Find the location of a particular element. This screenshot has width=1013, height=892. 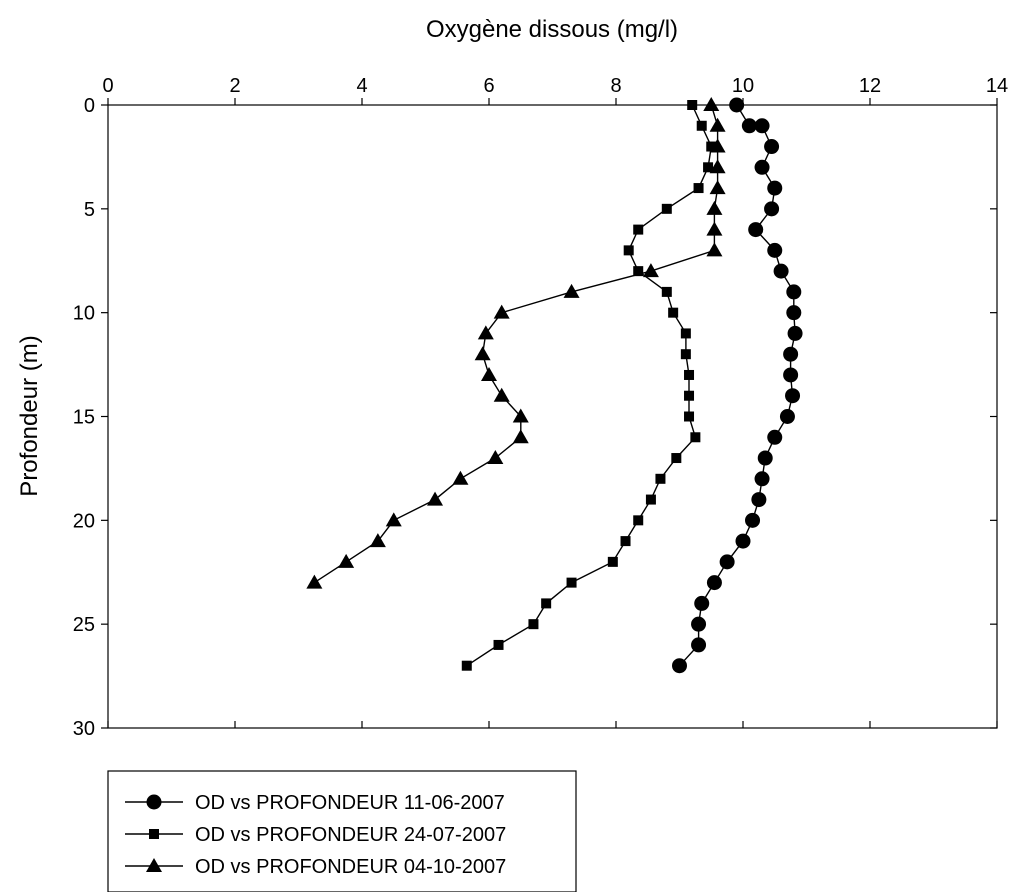

legend-label: OD vs PROFONDEUR 24-07-2007 is located at coordinates (350, 835).